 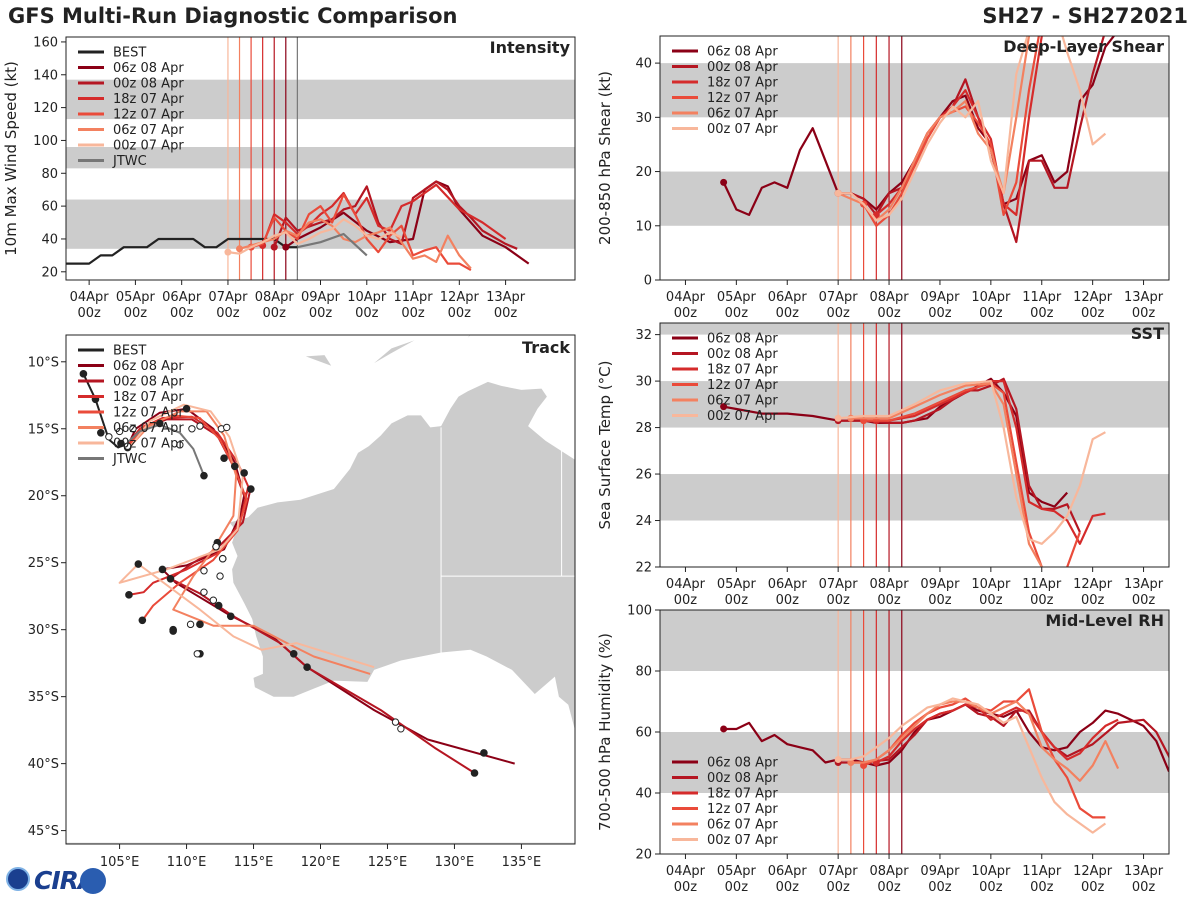 What do you see at coordinates (136, 297) in the screenshot?
I see `intensity-xtick-label: 05Apr` at bounding box center [136, 297].